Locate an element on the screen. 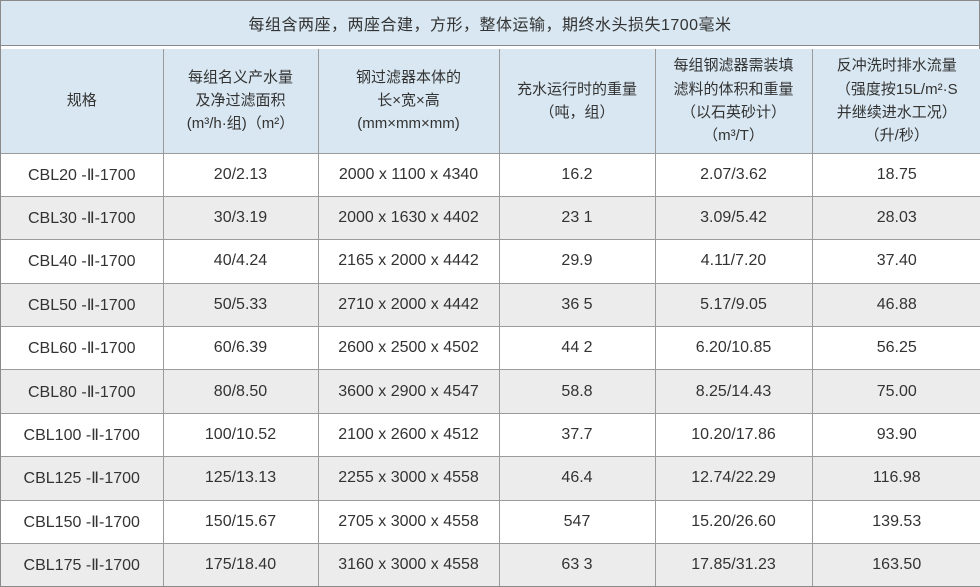  cell-spec: CBL125 -Ⅱ-1700 is located at coordinates (82, 478).